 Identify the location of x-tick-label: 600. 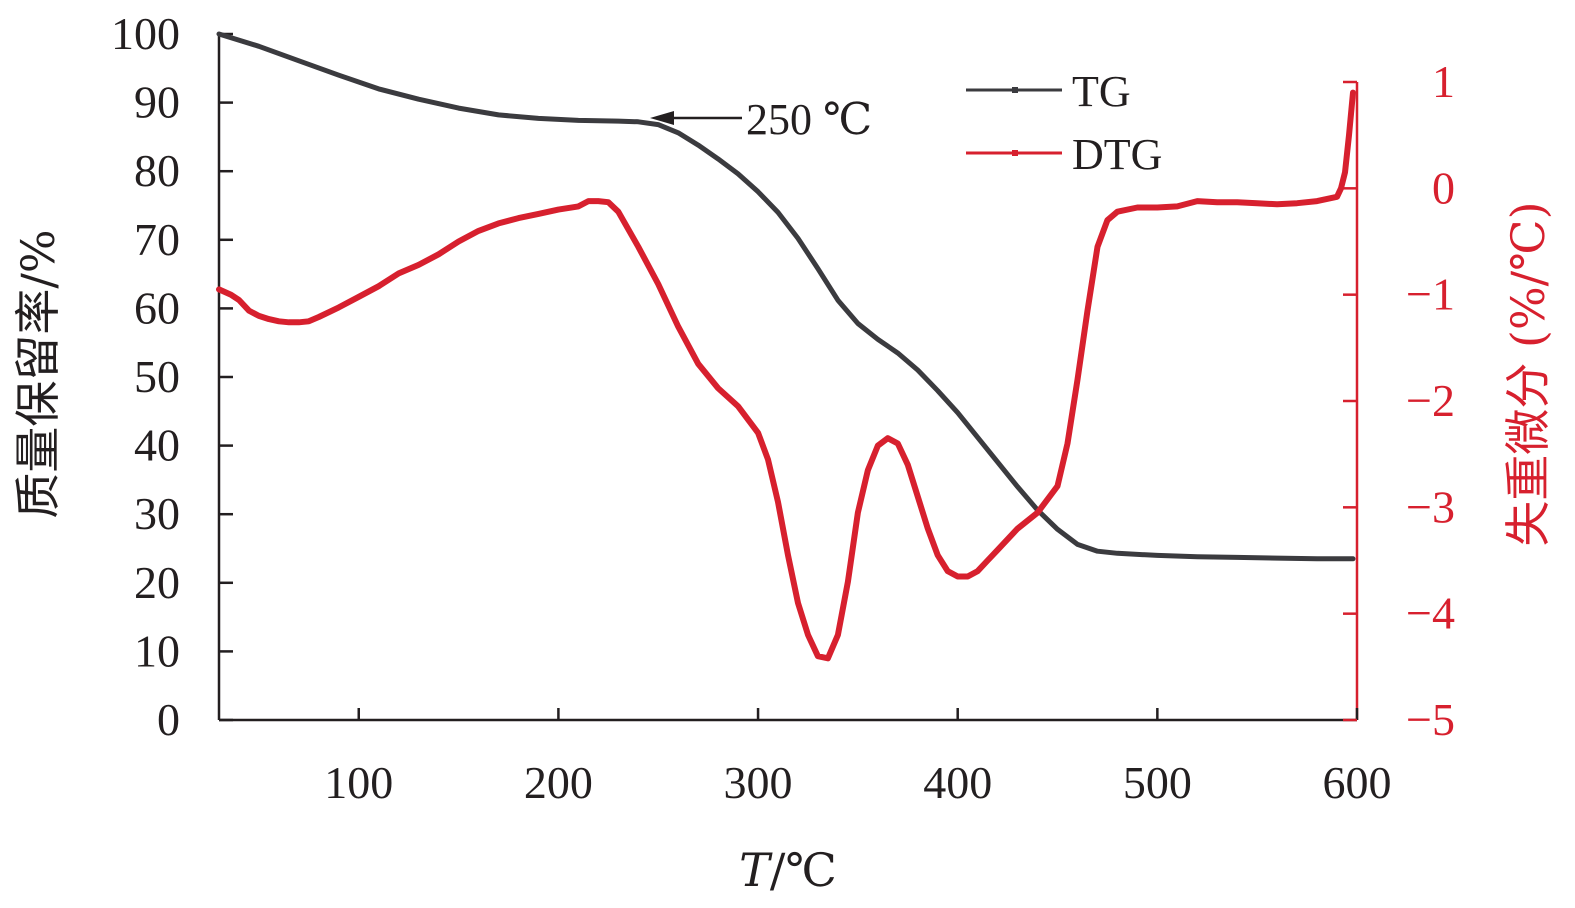
(1357, 782).